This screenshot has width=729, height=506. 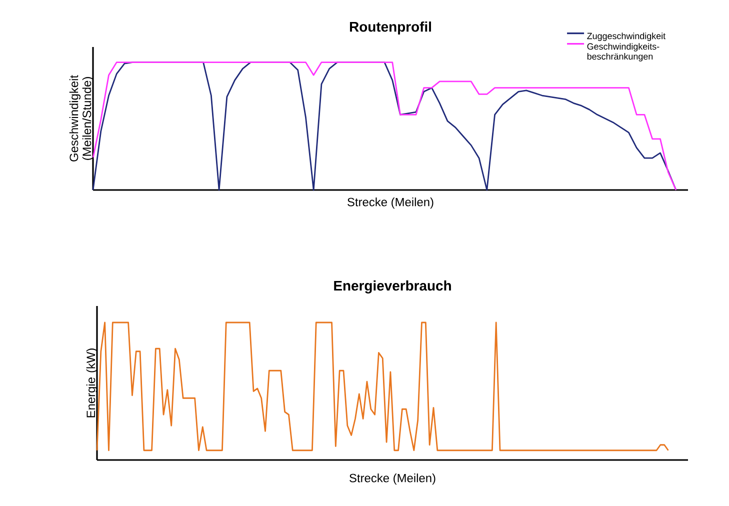 I want to click on chart-title: Routenprofil, so click(x=390, y=27).